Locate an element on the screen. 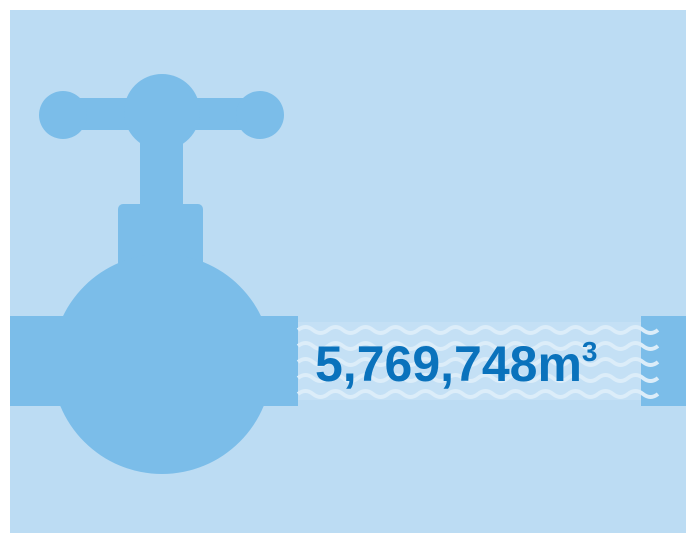 The width and height of the screenshot is (686, 533). waves is located at coordinates (478, 362).